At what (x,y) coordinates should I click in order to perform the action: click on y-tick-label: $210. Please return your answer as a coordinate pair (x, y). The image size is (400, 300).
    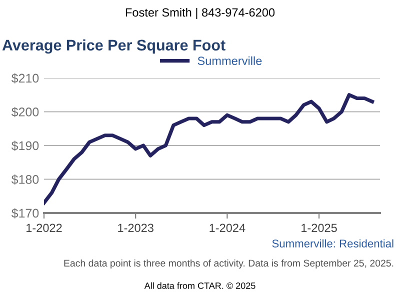
    Looking at the image, I should click on (25, 78).